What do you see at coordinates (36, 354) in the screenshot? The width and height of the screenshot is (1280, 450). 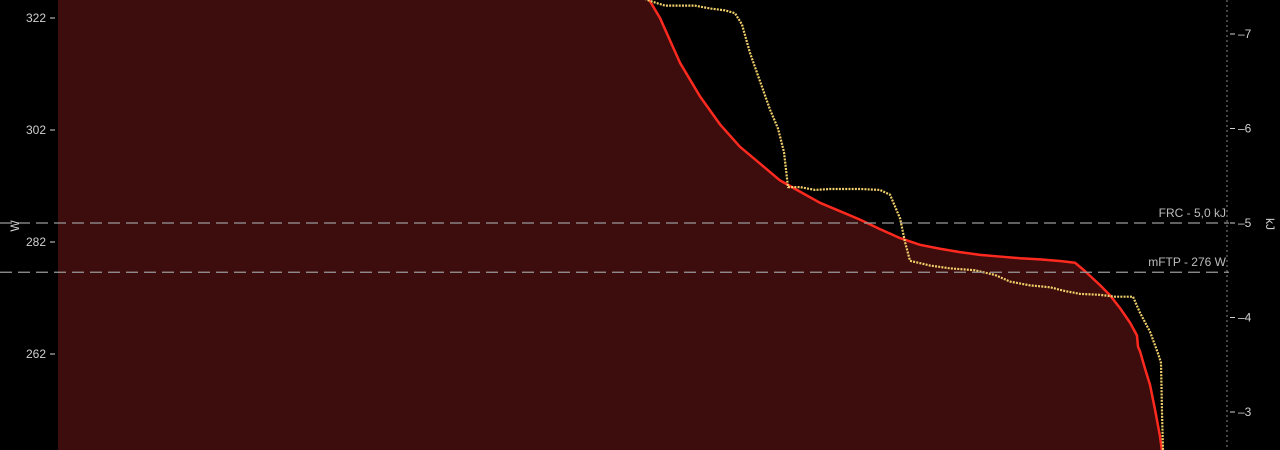 I see `left-tick-label: 262` at bounding box center [36, 354].